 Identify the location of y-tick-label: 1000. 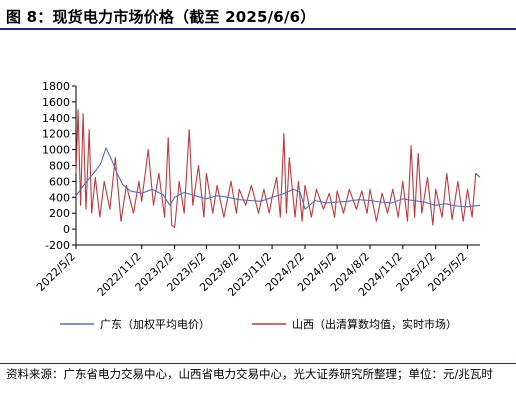
(56, 150).